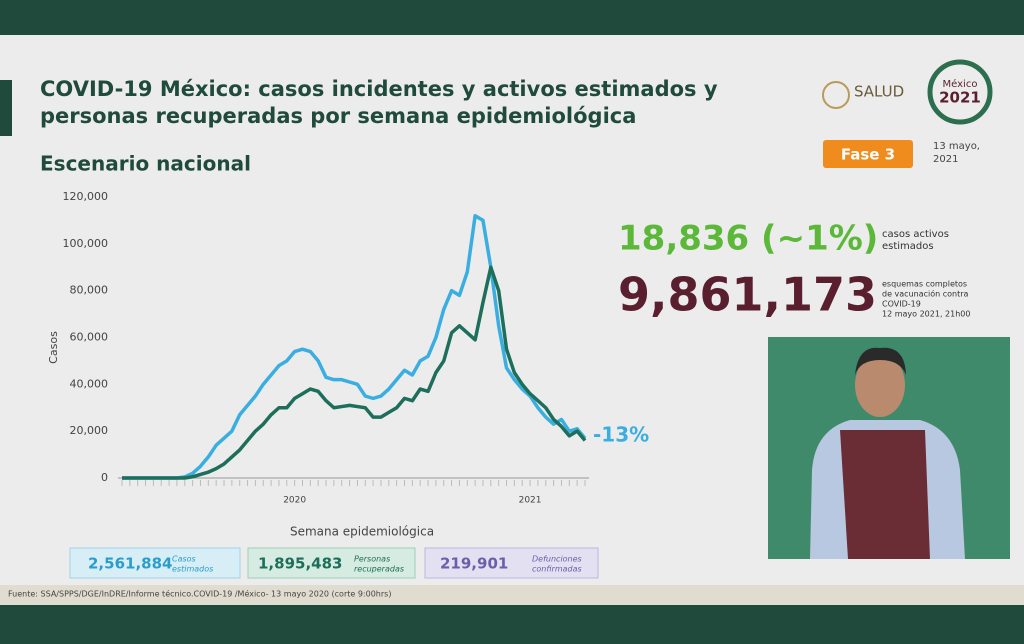 The height and width of the screenshot is (644, 1024). I want to click on video, so click(889, 448).